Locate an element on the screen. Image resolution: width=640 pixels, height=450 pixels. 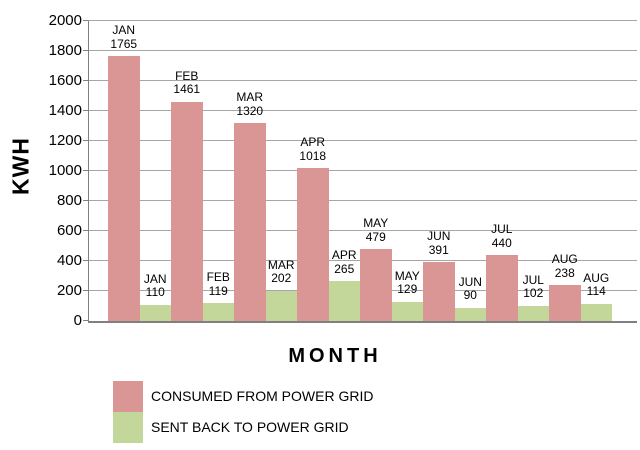
y-axis-tick-2000 is located at coordinates (85, 20).